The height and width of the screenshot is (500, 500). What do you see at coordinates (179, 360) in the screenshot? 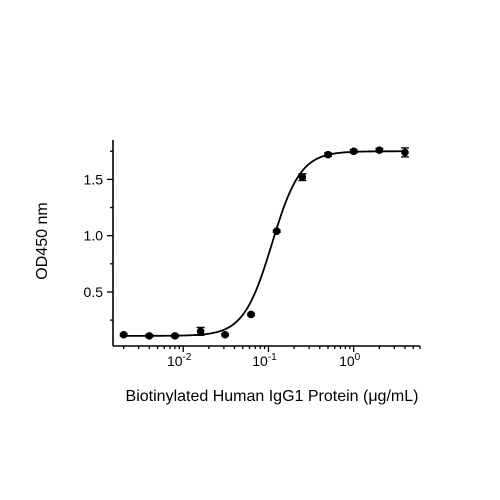
I see `x-tick-label: 10⁻²` at bounding box center [179, 360].